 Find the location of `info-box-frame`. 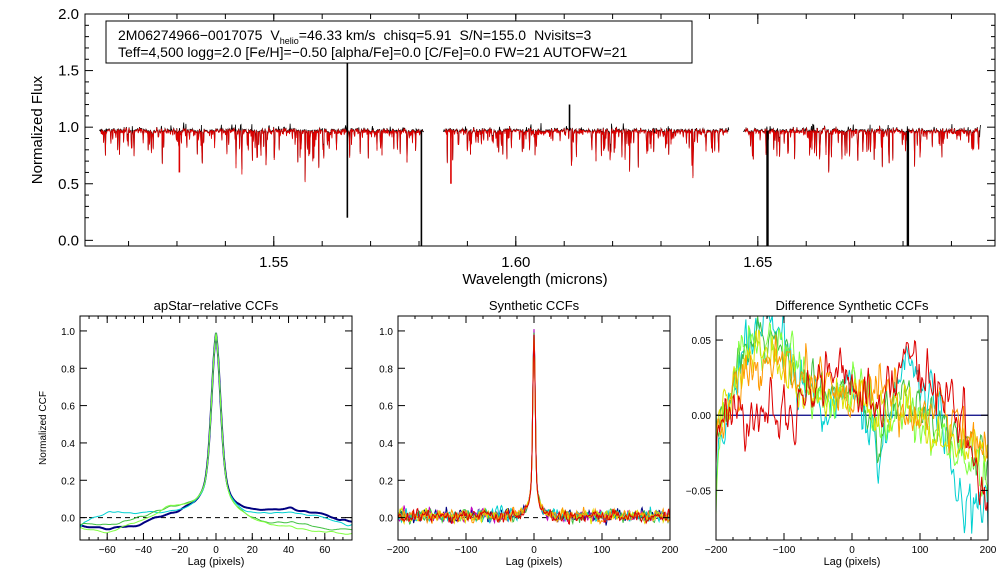

info-box-frame is located at coordinates (399, 42).